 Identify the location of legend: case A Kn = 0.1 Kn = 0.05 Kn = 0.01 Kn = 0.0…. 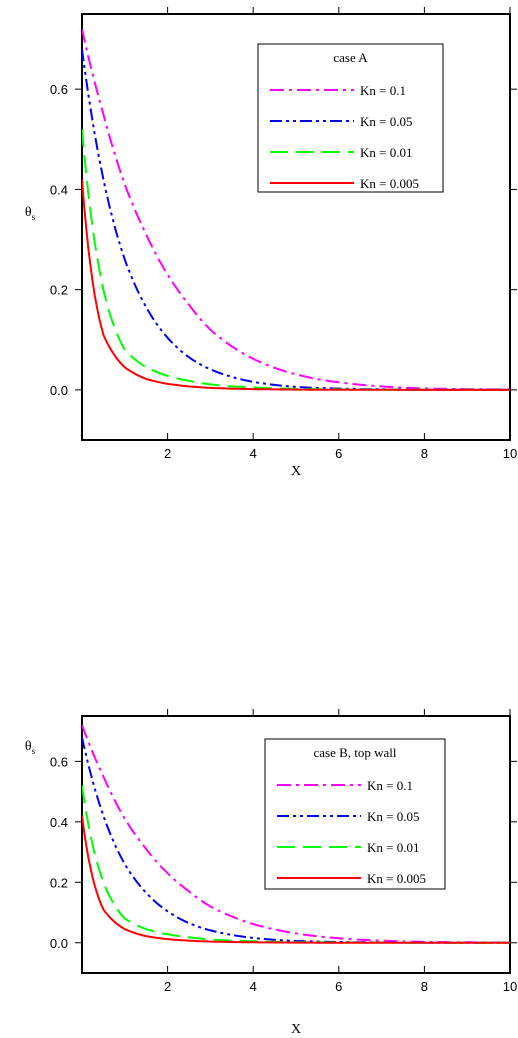
(350, 118).